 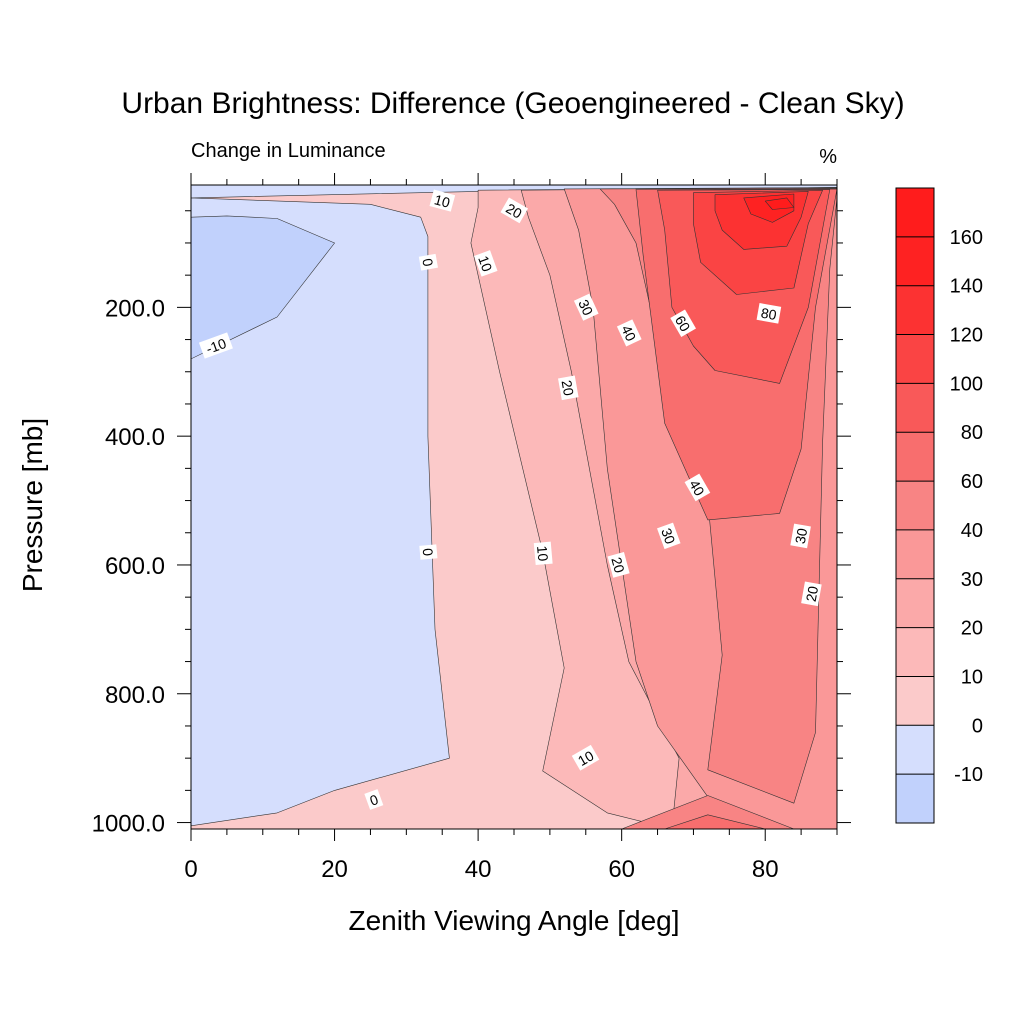 What do you see at coordinates (135, 695) in the screenshot?
I see `y-tick-label: 800.0` at bounding box center [135, 695].